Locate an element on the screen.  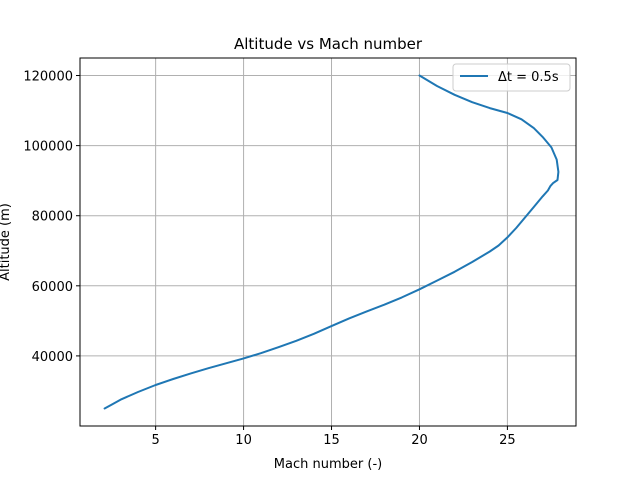
x-tick-label: 5 is located at coordinates (155, 440).